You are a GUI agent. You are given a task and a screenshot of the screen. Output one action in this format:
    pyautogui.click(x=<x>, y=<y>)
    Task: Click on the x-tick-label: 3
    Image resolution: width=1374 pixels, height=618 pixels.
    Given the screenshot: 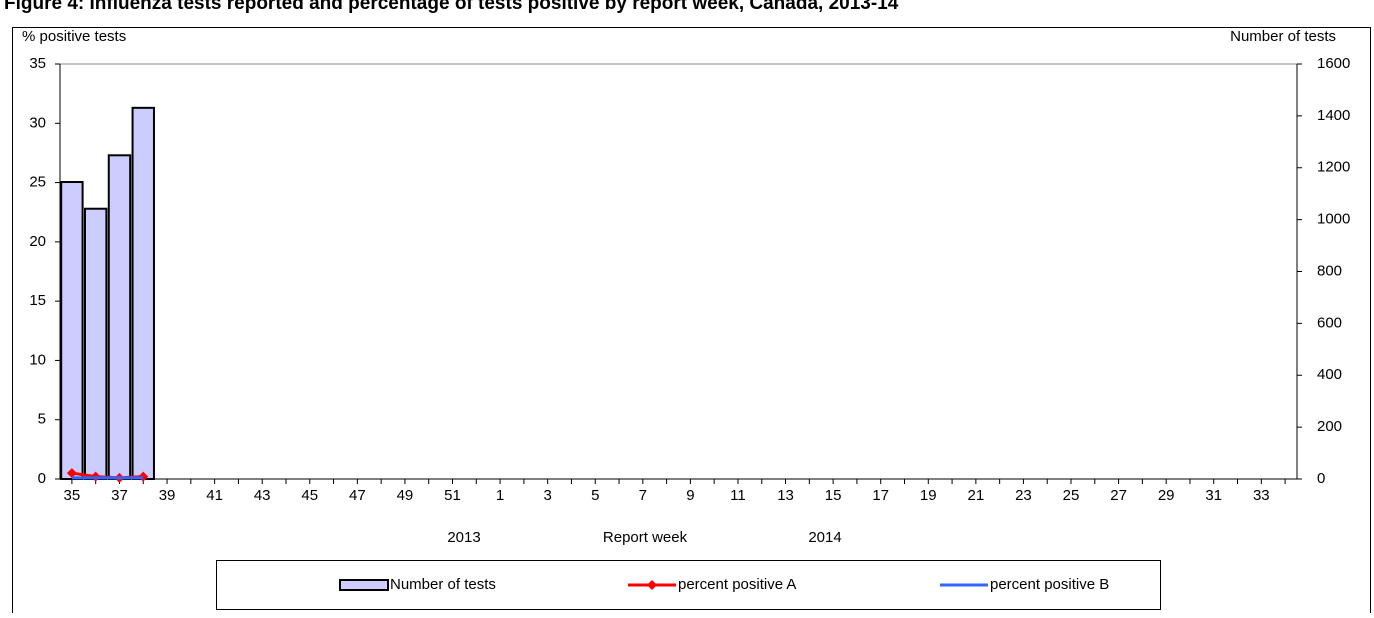 What is the action you would take?
    pyautogui.click(x=547, y=495)
    